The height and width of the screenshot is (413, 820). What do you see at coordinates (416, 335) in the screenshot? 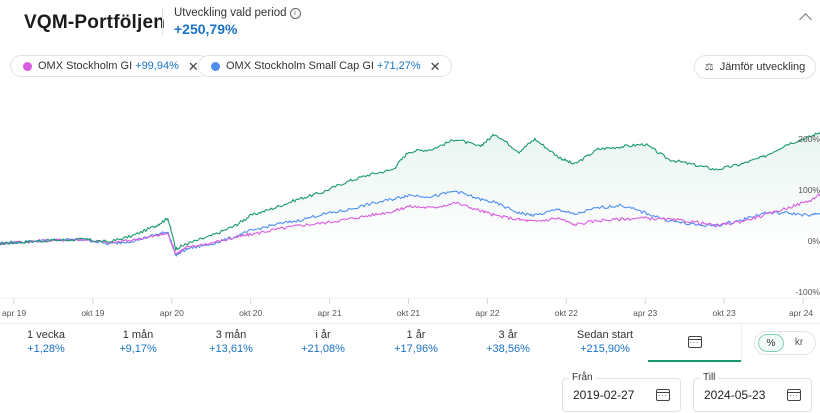
I see `period-label: 1 år` at bounding box center [416, 335].